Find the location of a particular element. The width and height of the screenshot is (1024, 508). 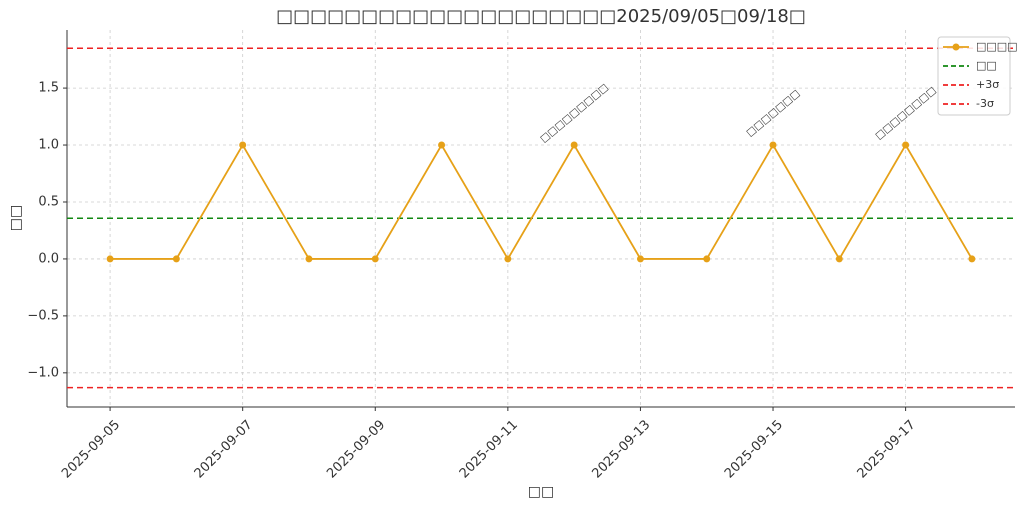

chart-title: □□□□□□□□□□□□□□□□□□□□2025/09/05□09/18□ is located at coordinates (541, 16).